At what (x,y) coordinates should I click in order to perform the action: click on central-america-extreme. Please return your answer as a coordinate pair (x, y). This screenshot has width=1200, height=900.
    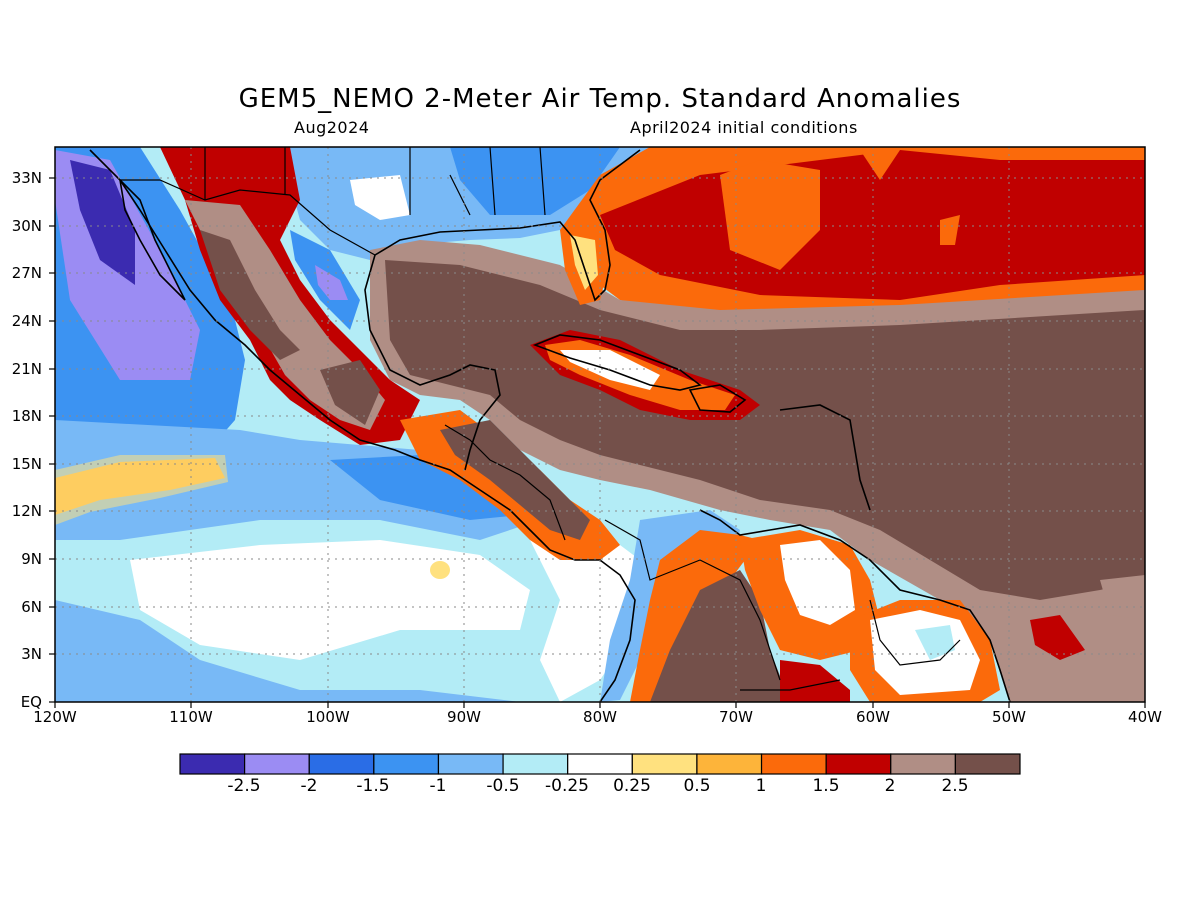
    Looking at the image, I should click on (515, 480).